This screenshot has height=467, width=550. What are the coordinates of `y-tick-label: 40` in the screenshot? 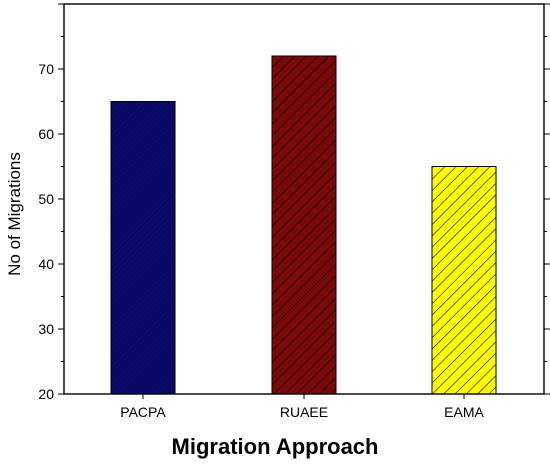 It's located at (46, 264).